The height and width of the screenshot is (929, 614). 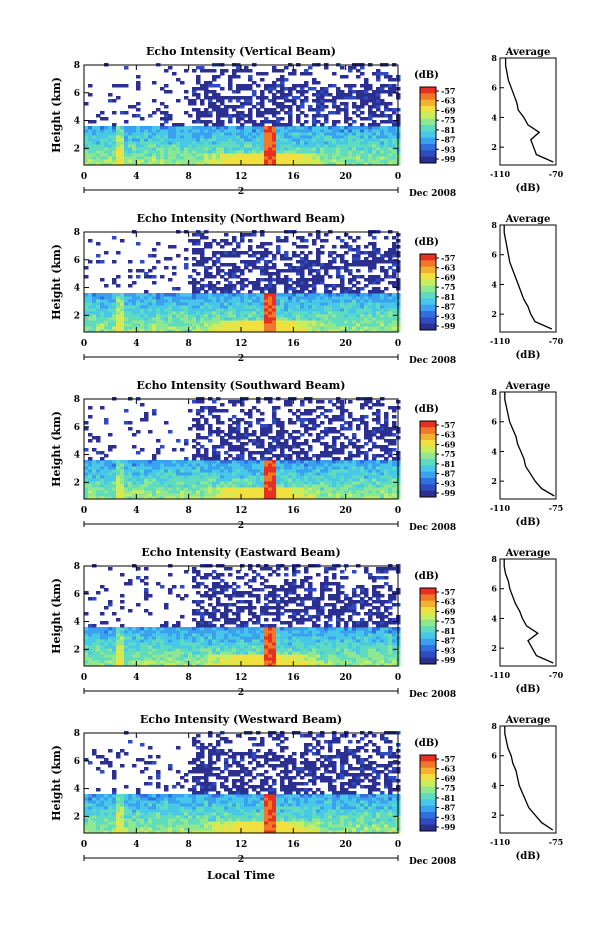 I want to click on x-tick-label: 8, so click(x=189, y=177).